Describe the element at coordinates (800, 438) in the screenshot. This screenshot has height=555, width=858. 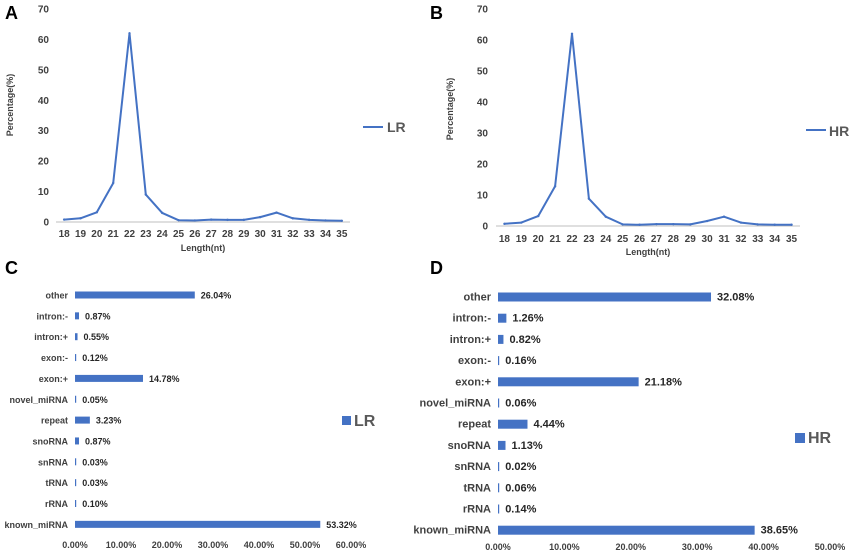
I see `legend-swatch-hr` at that location.